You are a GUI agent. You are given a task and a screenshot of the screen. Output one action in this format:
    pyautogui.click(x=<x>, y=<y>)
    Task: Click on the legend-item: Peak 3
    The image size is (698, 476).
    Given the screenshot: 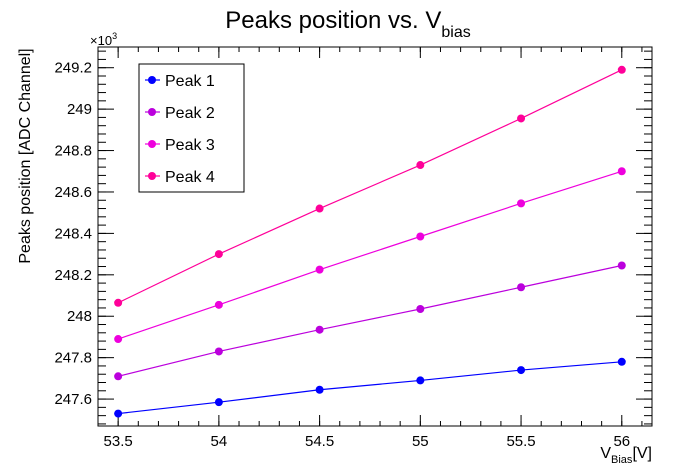 What is the action you would take?
    pyautogui.click(x=180, y=145)
    